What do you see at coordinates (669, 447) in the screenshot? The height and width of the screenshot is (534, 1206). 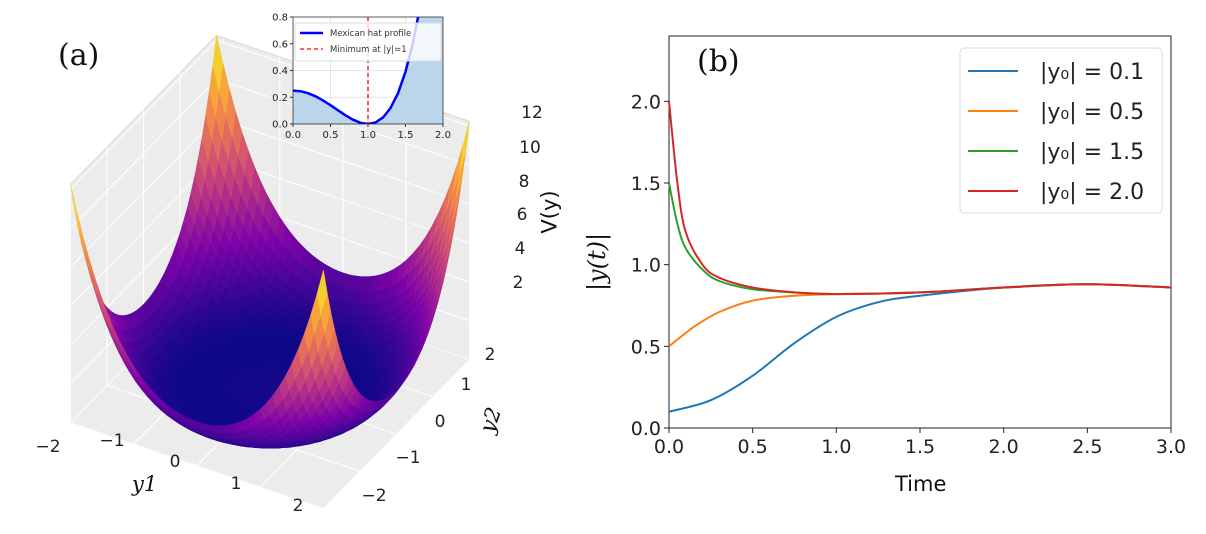 I see `x-tick-label: 0.0` at bounding box center [669, 447].